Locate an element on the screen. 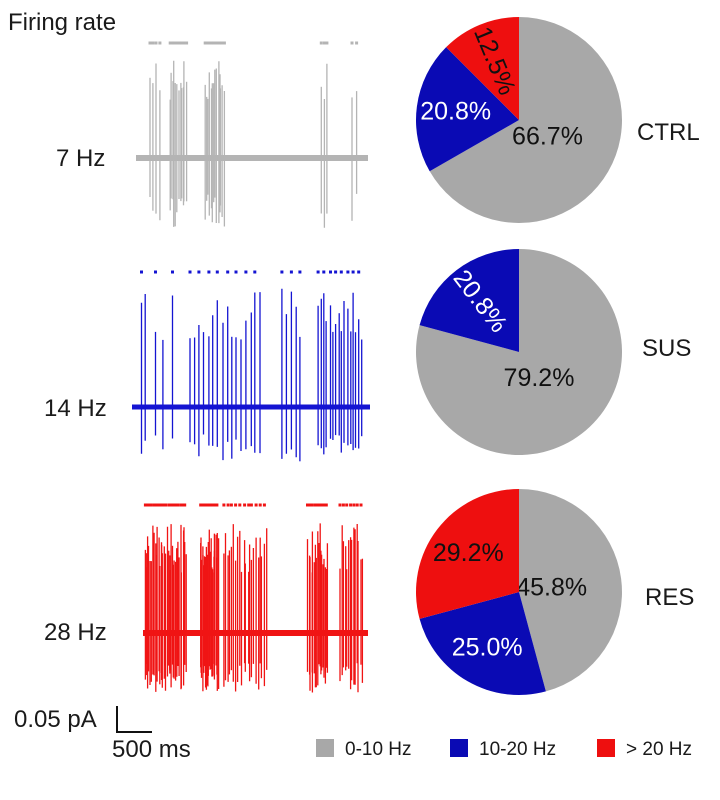 This screenshot has width=720, height=800. pie-label-res-mid: 25.0% is located at coordinates (487, 647).